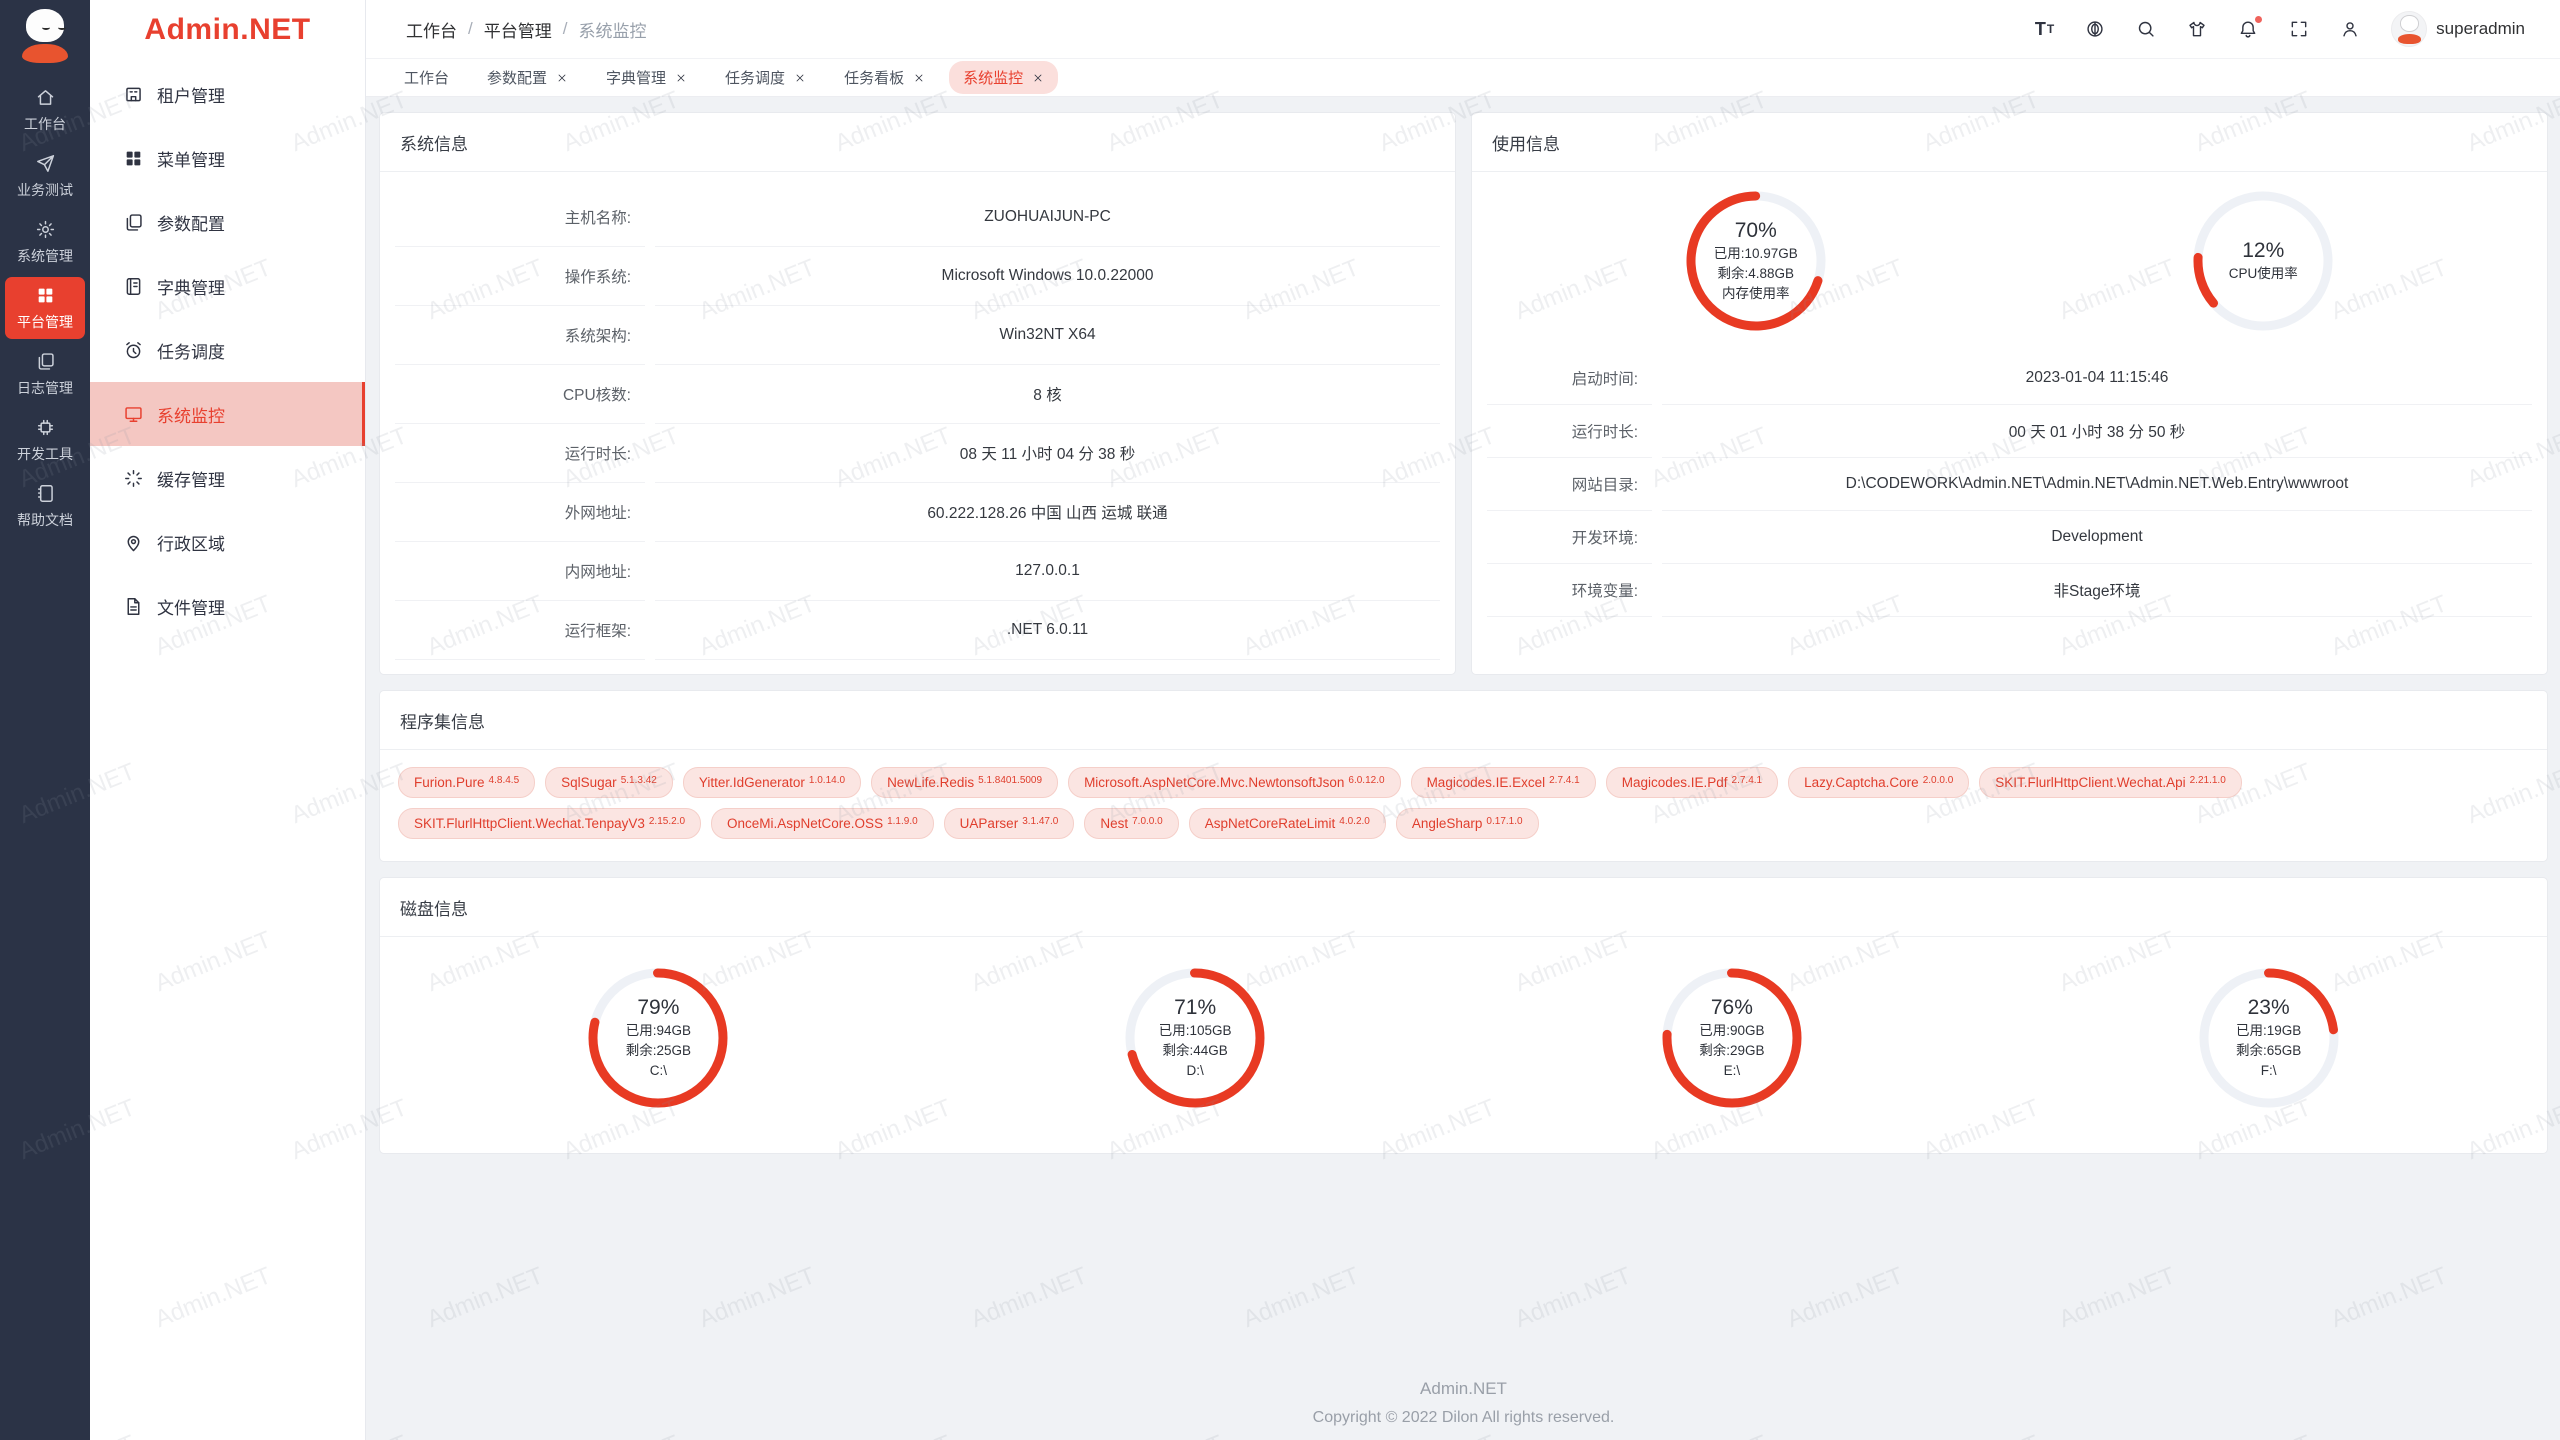  What do you see at coordinates (917, 335) in the screenshot?
I see `info-row: 系统架构: Win32NT X64` at bounding box center [917, 335].